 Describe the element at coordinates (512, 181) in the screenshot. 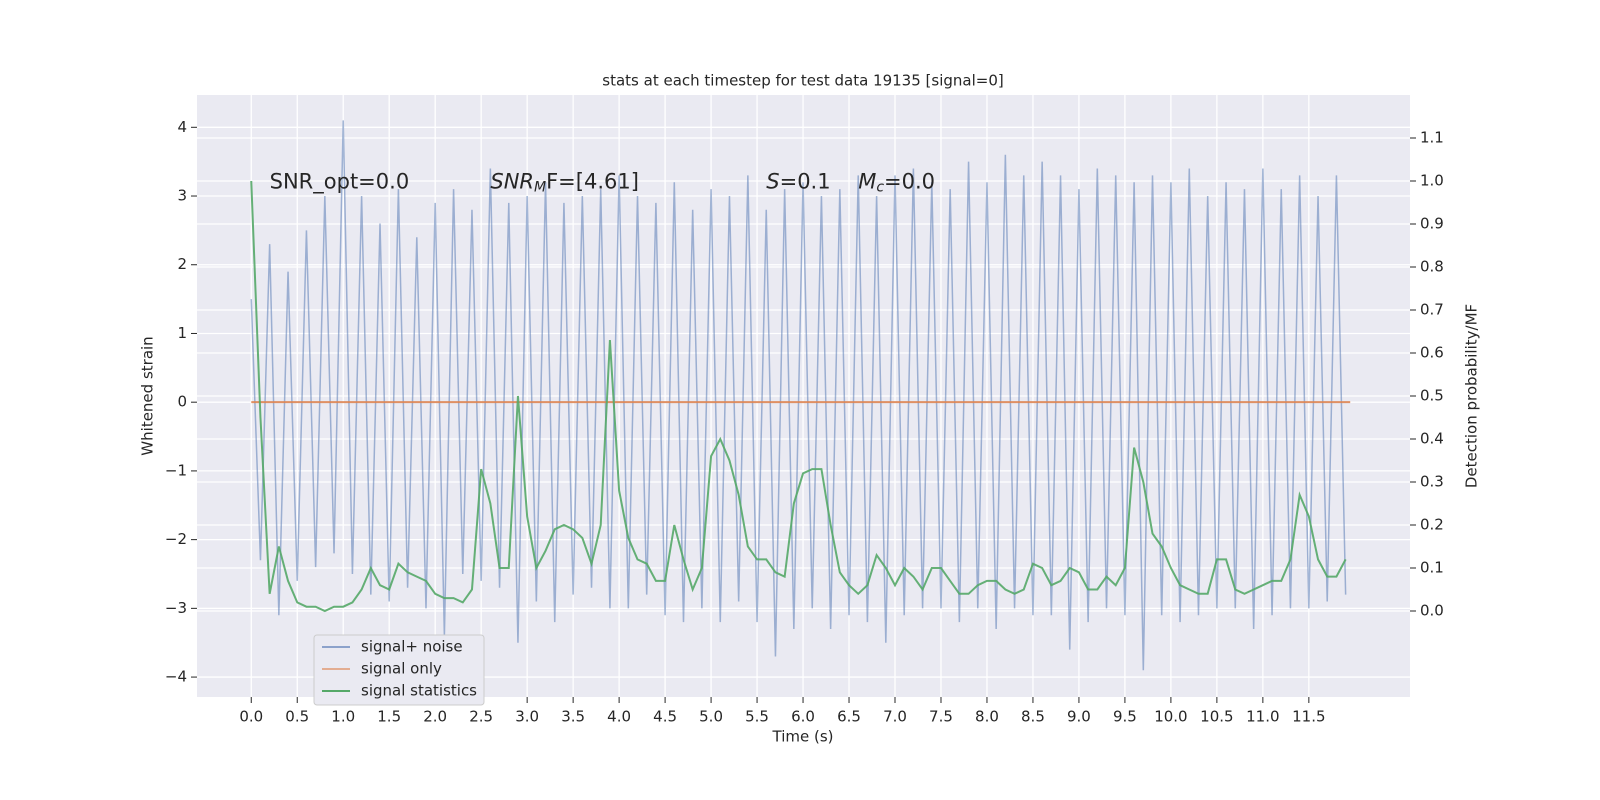

I see `annotation-part: SNR` at that location.